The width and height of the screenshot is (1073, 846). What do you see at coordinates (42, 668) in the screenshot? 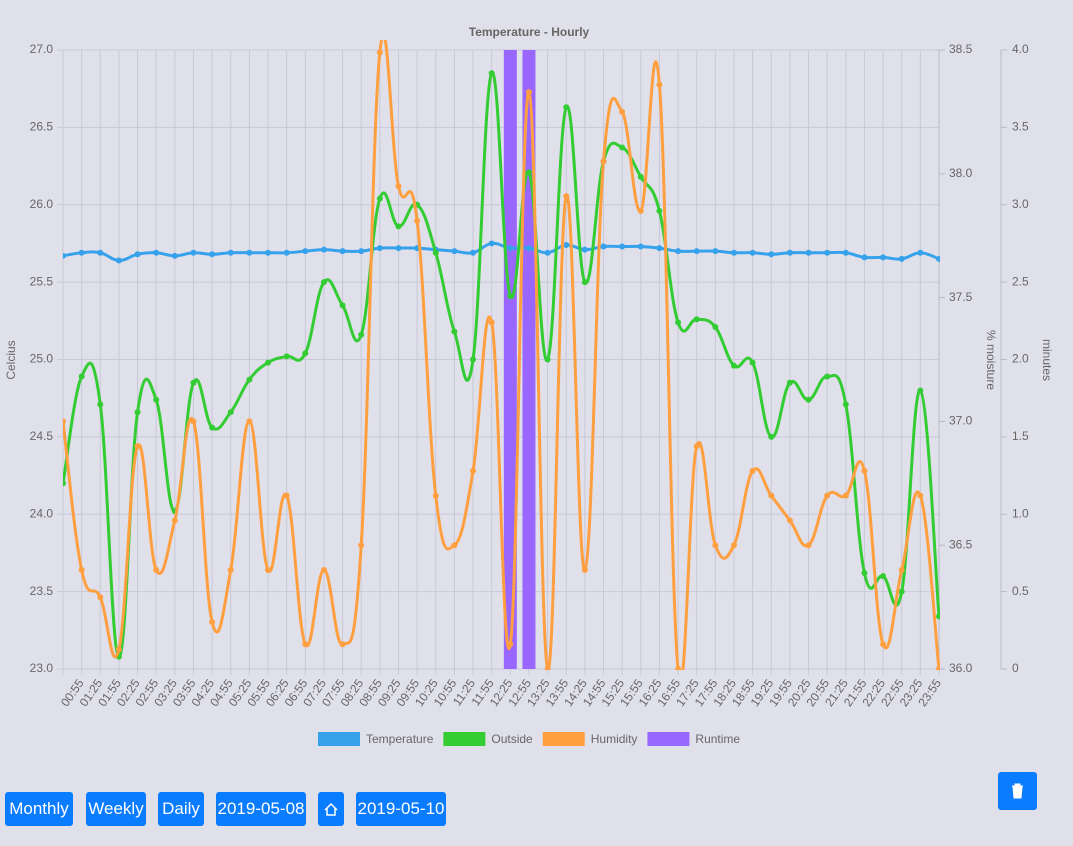
I see `y-tick-label: 23.0` at bounding box center [42, 668].